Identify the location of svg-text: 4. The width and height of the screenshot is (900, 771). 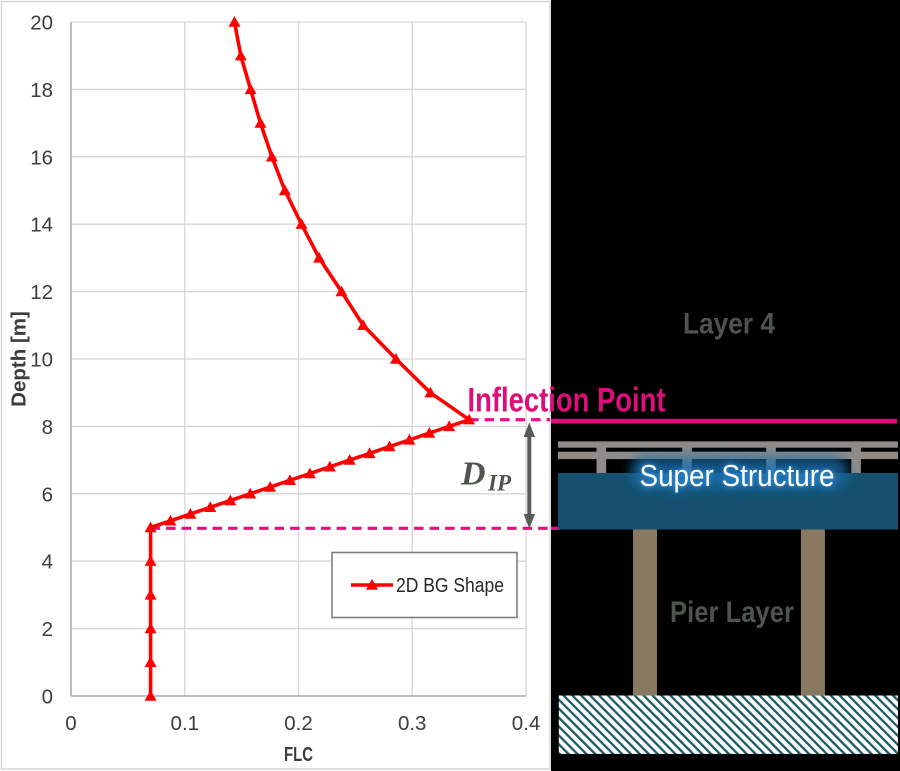
(47, 562).